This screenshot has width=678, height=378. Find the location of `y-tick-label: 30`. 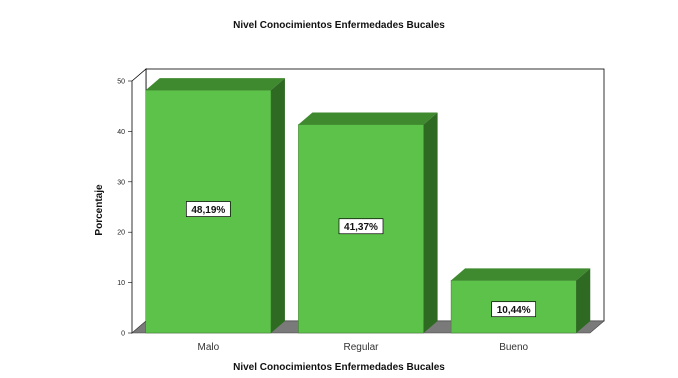

y-tick-label: 30 is located at coordinates (121, 182).